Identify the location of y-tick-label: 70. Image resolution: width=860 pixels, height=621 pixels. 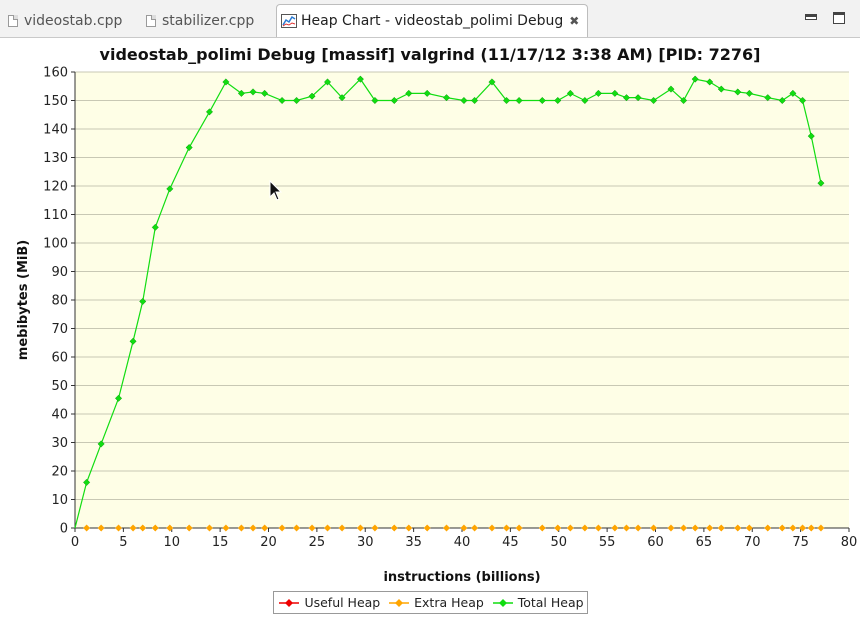
(59, 329).